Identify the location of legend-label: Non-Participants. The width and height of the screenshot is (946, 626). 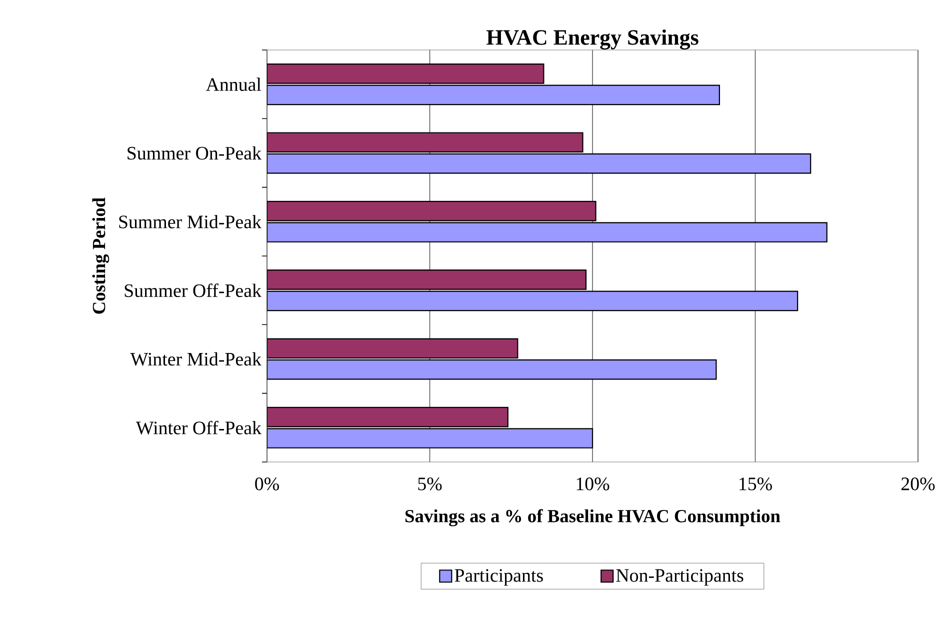
(680, 577).